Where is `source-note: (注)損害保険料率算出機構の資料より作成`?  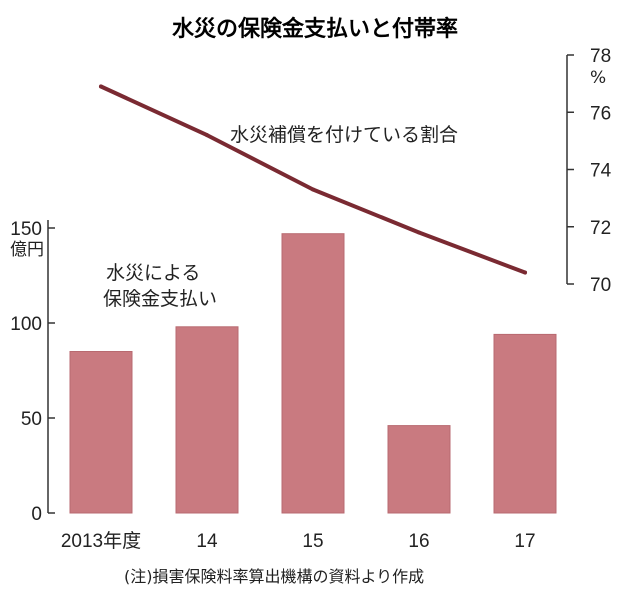
source-note: (注)損害保険料率算出機構の資料より作成 is located at coordinates (274, 576).